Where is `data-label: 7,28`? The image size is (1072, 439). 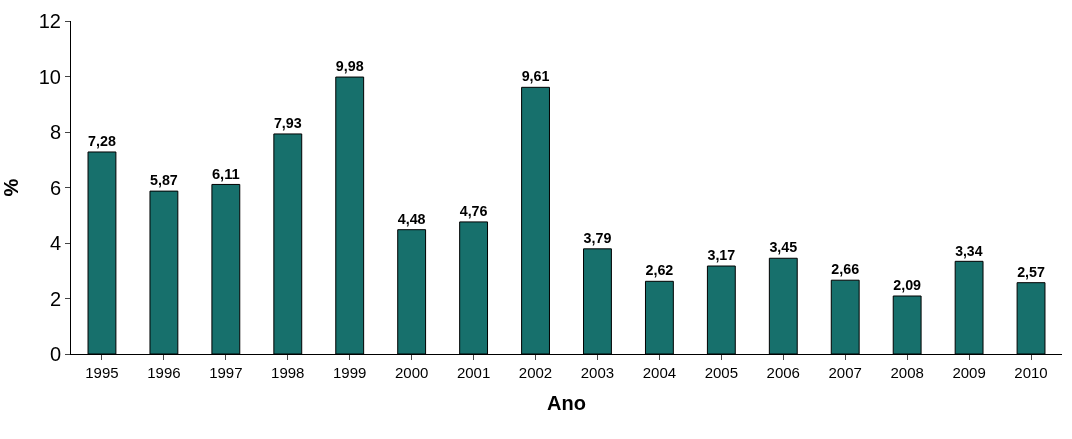
data-label: 7,28 is located at coordinates (102, 141).